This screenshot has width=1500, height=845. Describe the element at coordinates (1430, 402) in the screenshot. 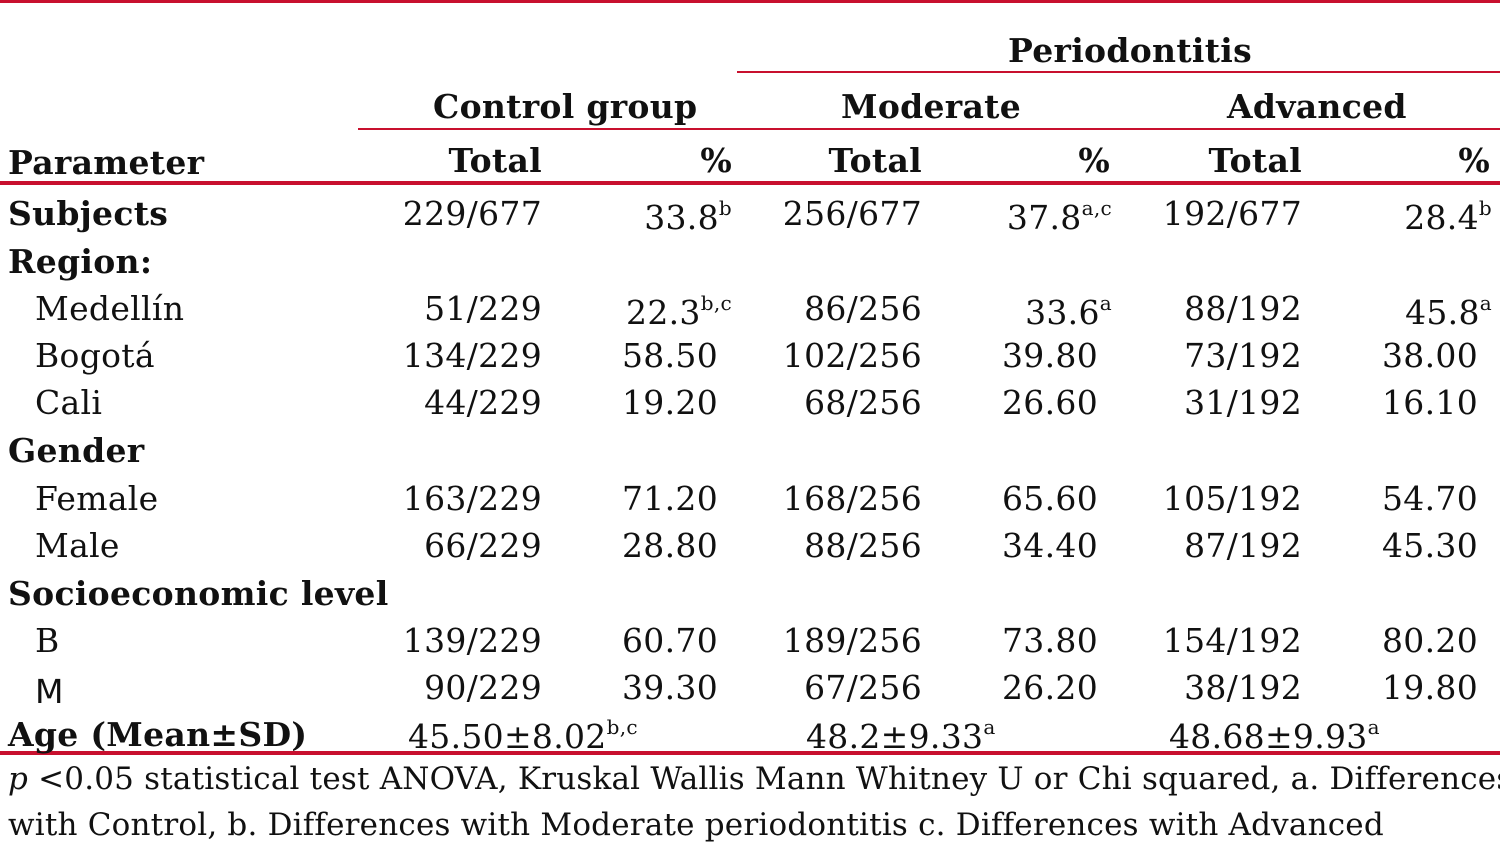

I see `cali-advanced-pct: 16.10` at that location.